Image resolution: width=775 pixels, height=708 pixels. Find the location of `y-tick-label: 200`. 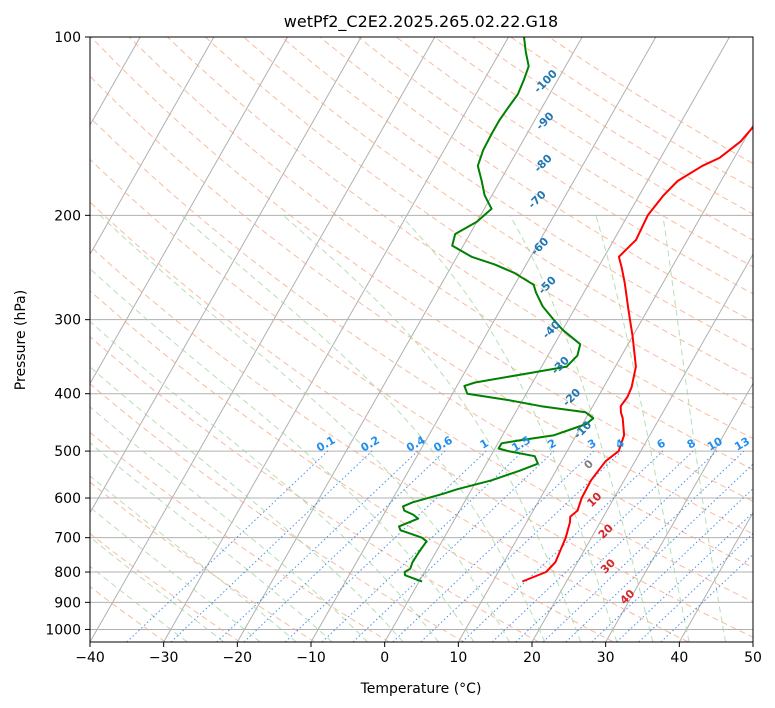

y-tick-label: 200 is located at coordinates (67, 216).